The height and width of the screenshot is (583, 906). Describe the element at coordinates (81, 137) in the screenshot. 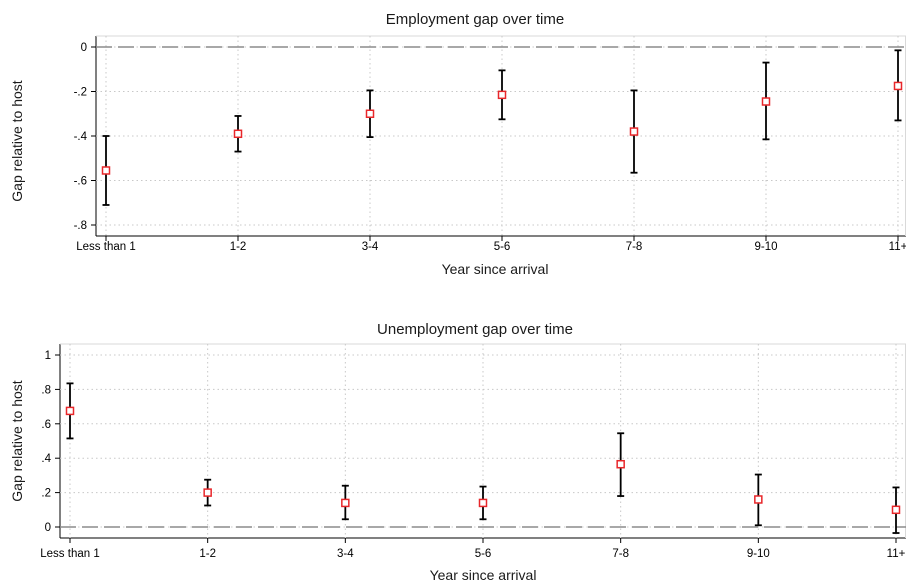

I see `y-tick-label: -.4` at that location.